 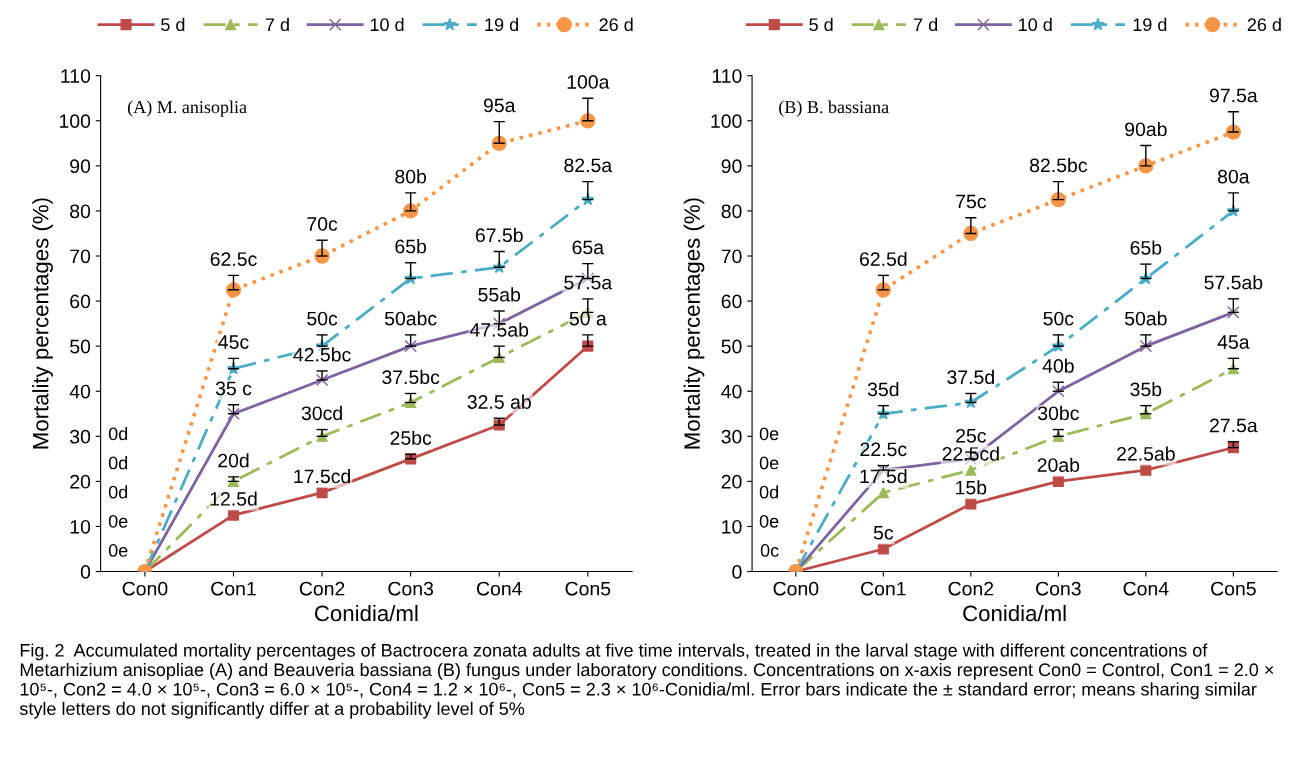 What do you see at coordinates (970, 453) in the screenshot?
I see `data-label: 22.5cd` at bounding box center [970, 453].